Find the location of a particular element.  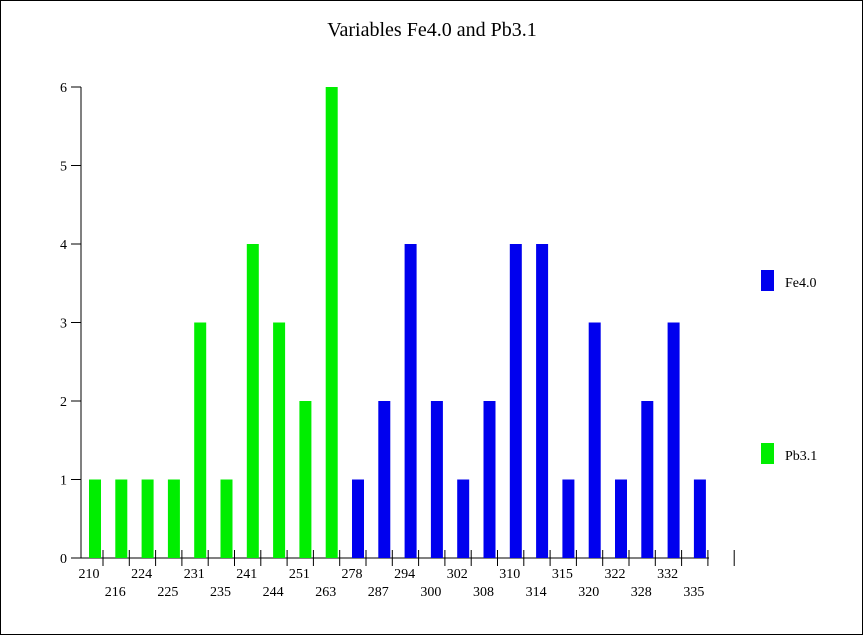

x-tick-label: 263 is located at coordinates (325, 592).